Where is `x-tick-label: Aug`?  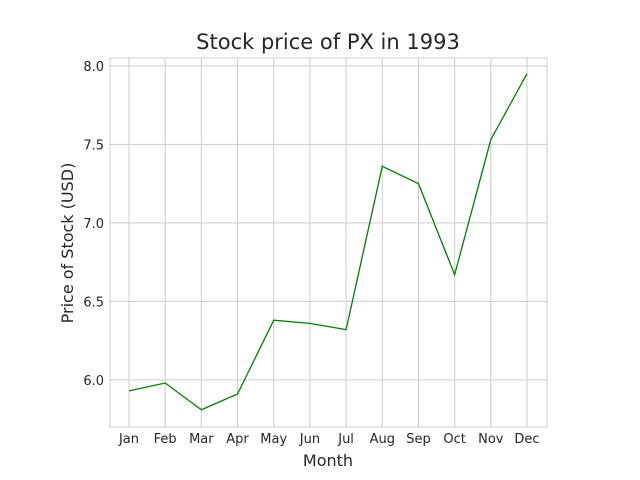
x-tick-label: Aug is located at coordinates (382, 439).